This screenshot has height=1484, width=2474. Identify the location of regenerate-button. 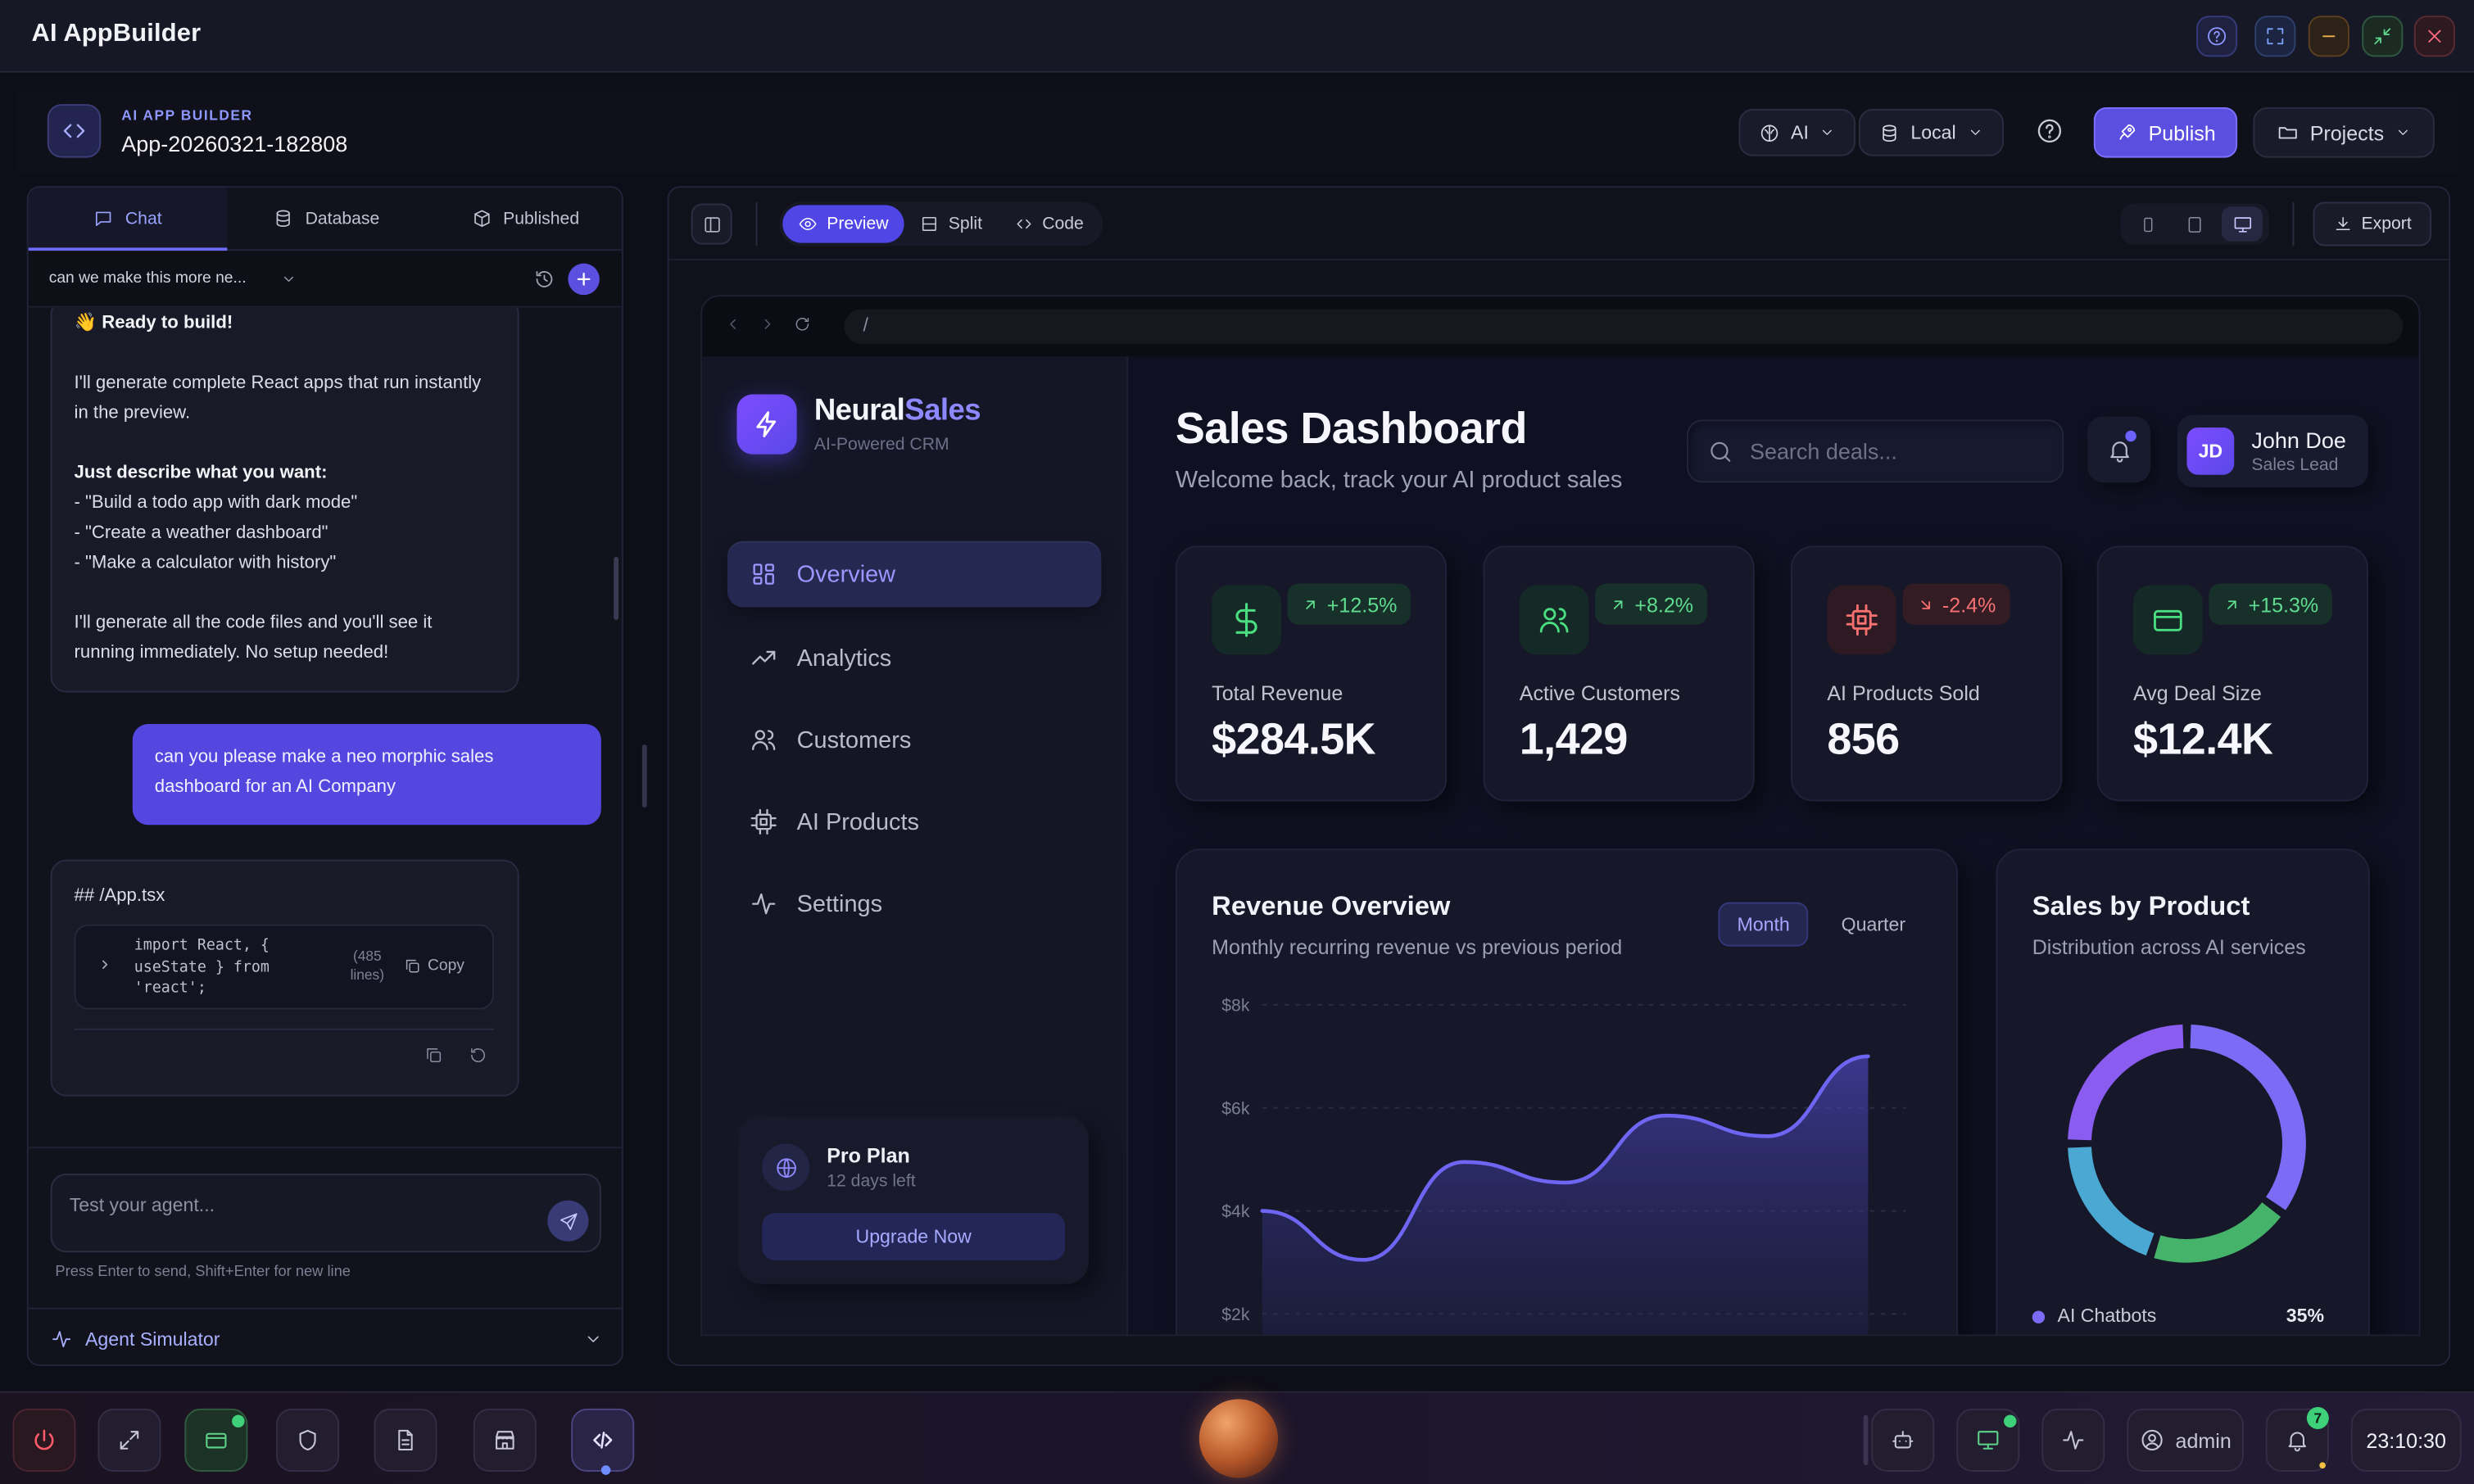
(478, 1055).